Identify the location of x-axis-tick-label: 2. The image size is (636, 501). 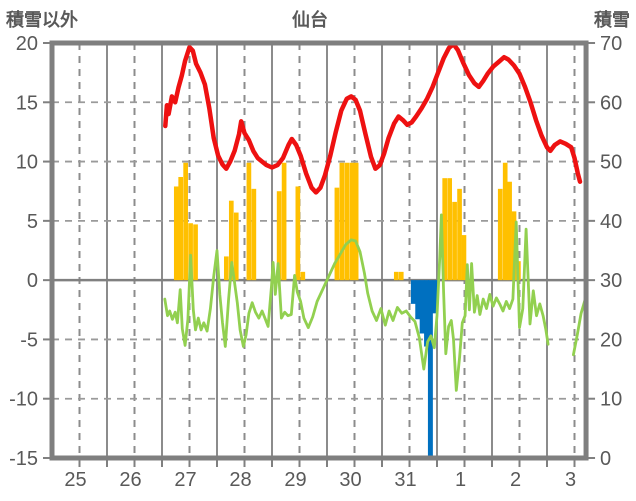
(515, 480).